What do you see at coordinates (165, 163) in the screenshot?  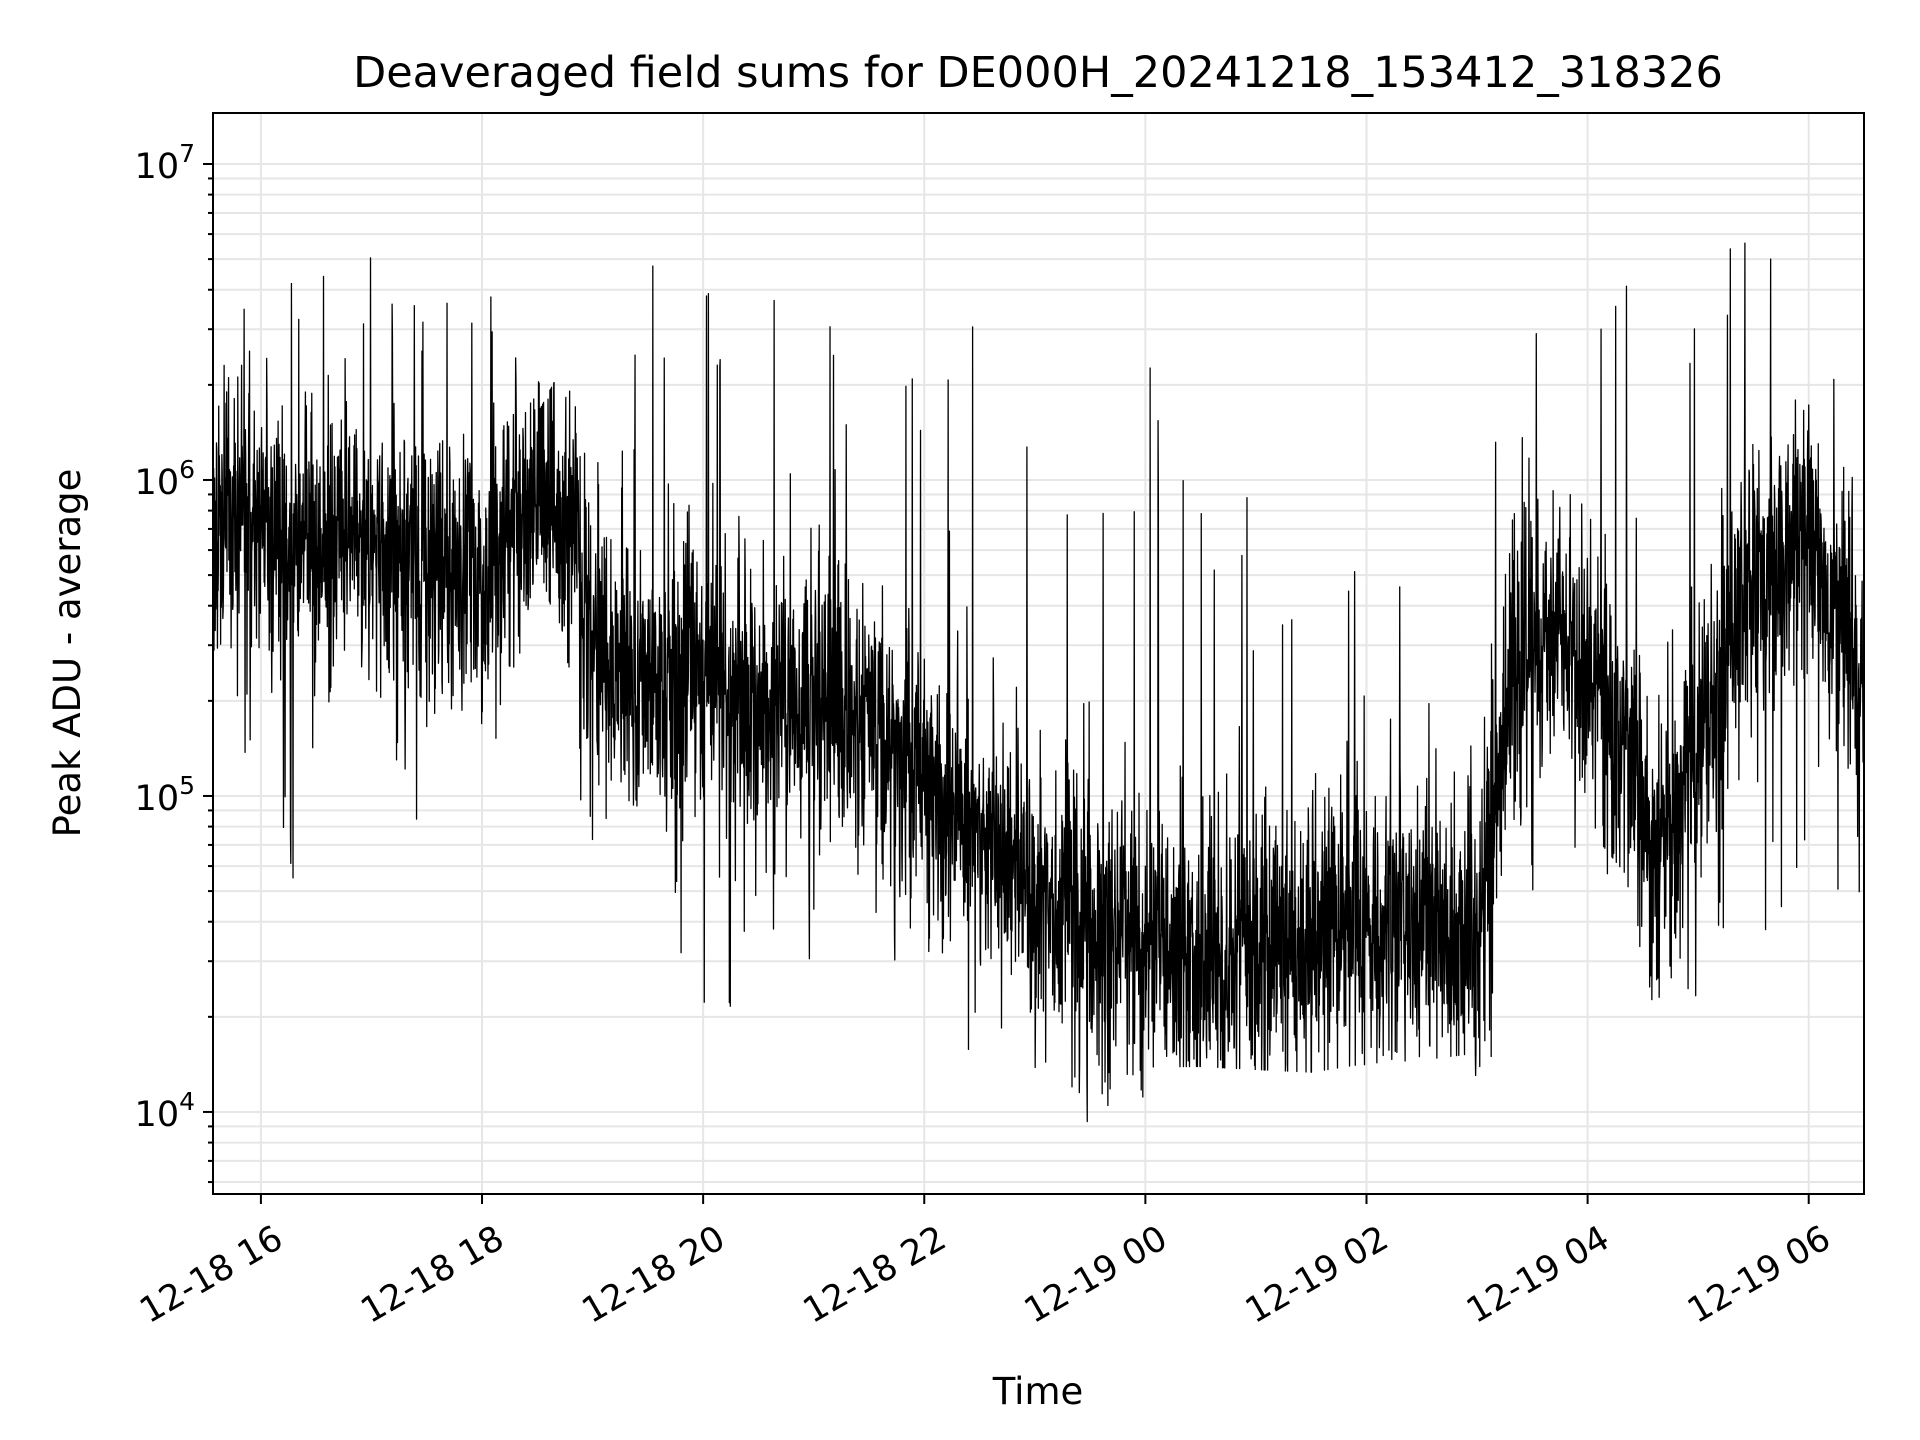 I see `y-tick-label: 10⁷` at bounding box center [165, 163].